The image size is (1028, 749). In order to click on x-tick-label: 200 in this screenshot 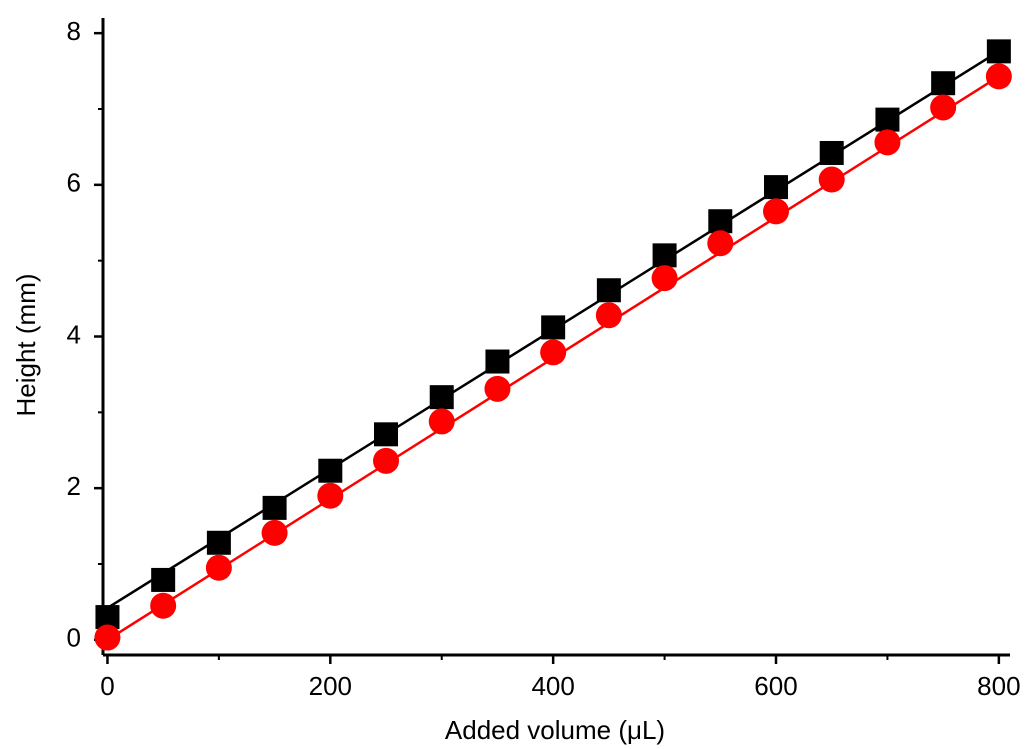, I will do `click(330, 686)`.